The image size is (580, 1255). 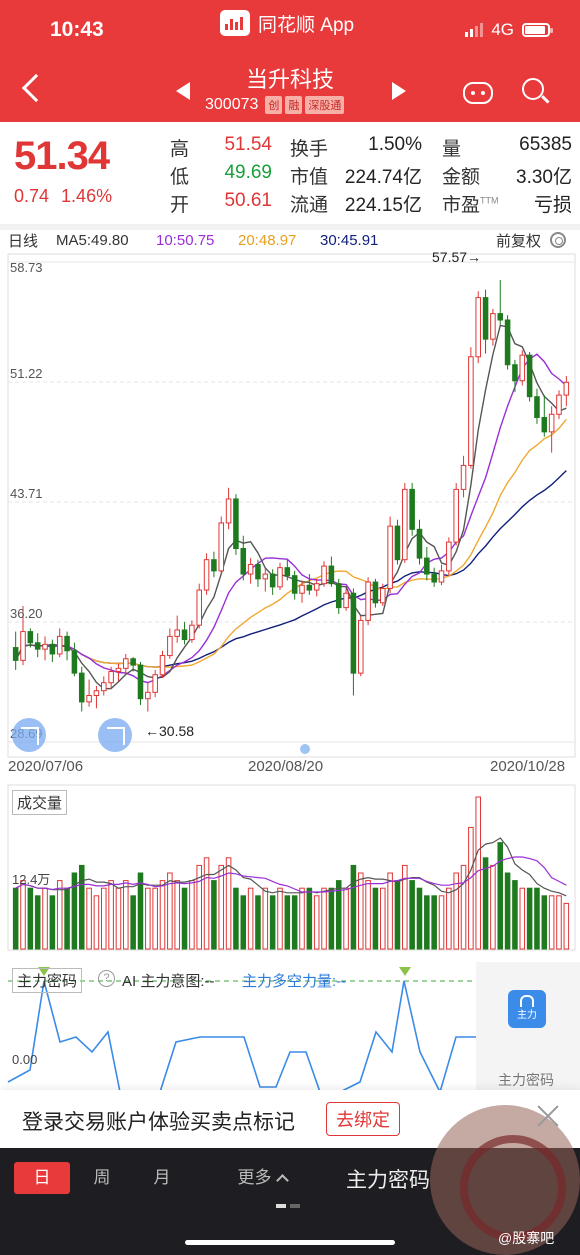 I want to click on gear-icon, so click(x=558, y=240).